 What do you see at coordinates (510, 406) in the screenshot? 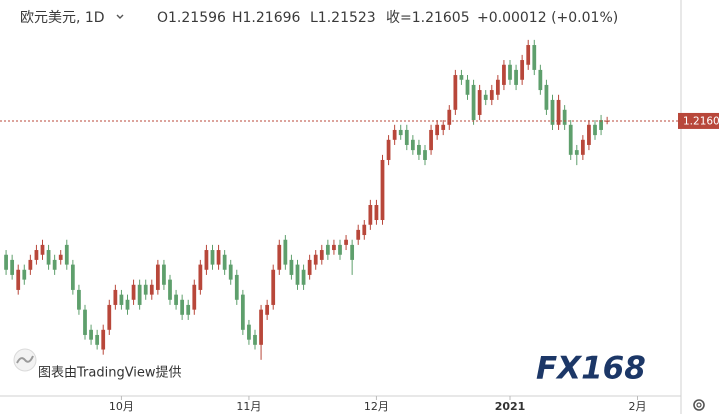
I see `x-tick-label: 2021` at bounding box center [510, 406].